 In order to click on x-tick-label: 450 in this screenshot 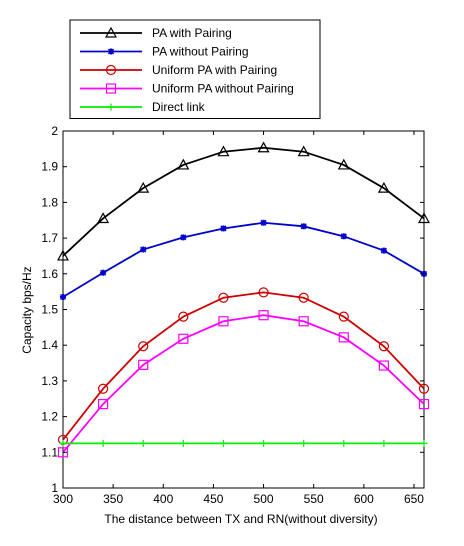, I will do `click(213, 499)`.